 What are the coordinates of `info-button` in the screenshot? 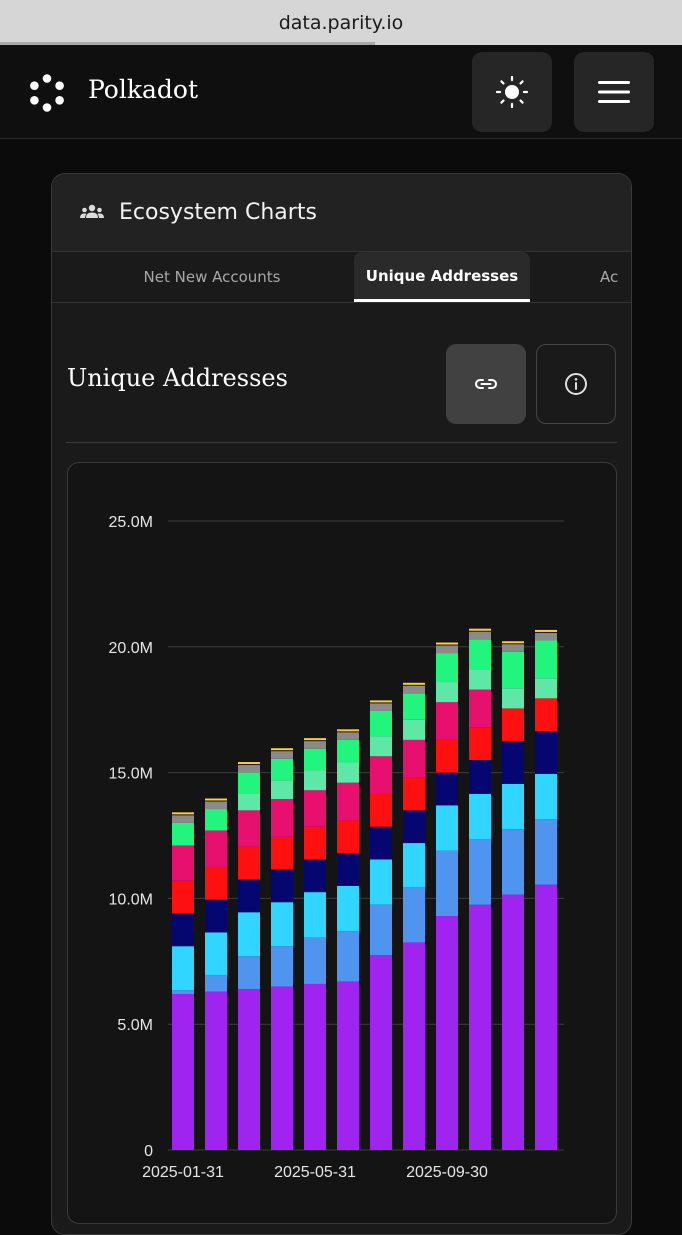 It's located at (576, 384).